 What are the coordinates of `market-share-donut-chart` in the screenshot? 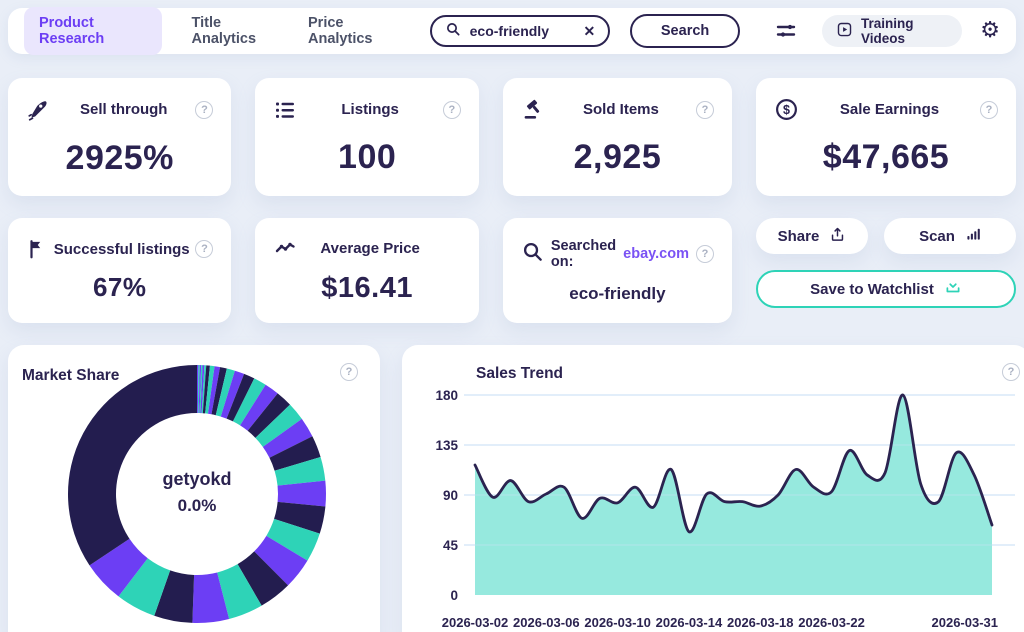 It's located at (197, 494).